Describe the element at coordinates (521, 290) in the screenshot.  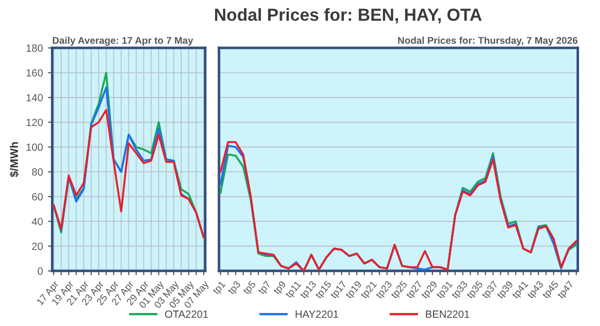
I see `x-tick-label: tp41` at that location.